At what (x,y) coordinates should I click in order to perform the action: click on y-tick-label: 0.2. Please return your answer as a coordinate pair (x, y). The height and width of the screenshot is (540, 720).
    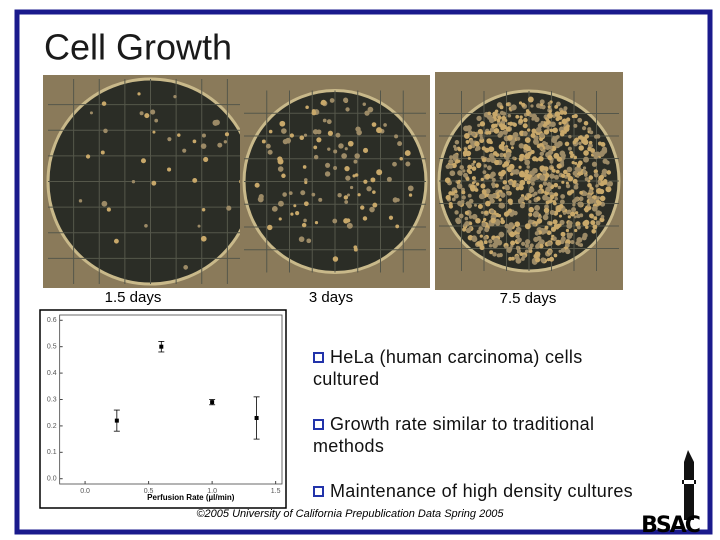
    Looking at the image, I should click on (52, 426).